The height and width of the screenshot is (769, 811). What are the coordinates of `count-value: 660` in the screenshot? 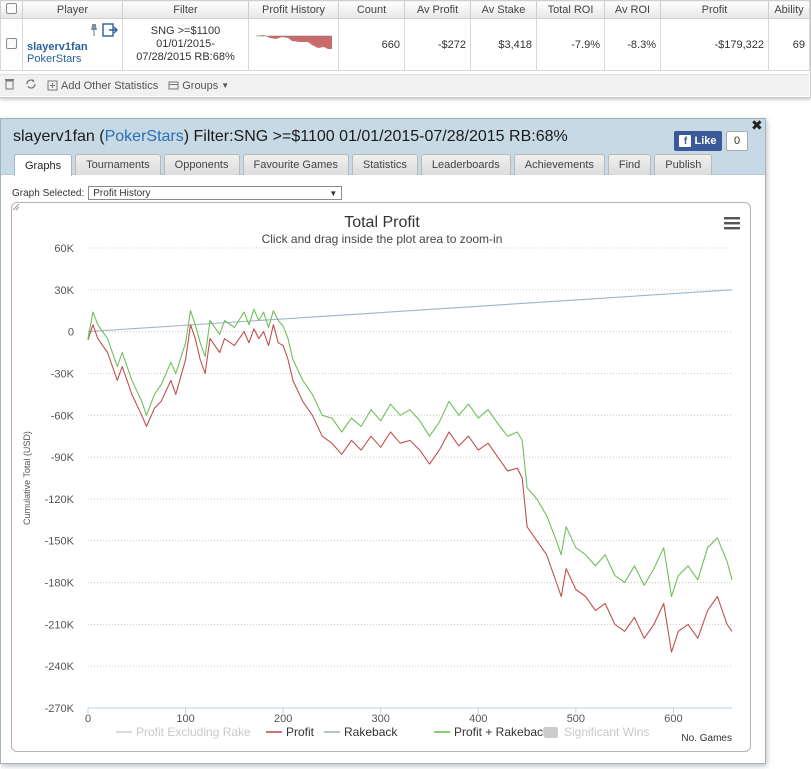 It's located at (371, 44).